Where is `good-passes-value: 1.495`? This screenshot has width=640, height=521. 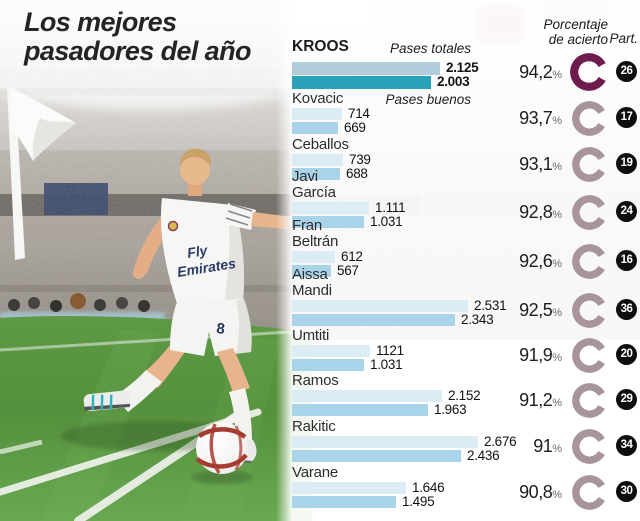
good-passes-value: 1.495 is located at coordinates (418, 501).